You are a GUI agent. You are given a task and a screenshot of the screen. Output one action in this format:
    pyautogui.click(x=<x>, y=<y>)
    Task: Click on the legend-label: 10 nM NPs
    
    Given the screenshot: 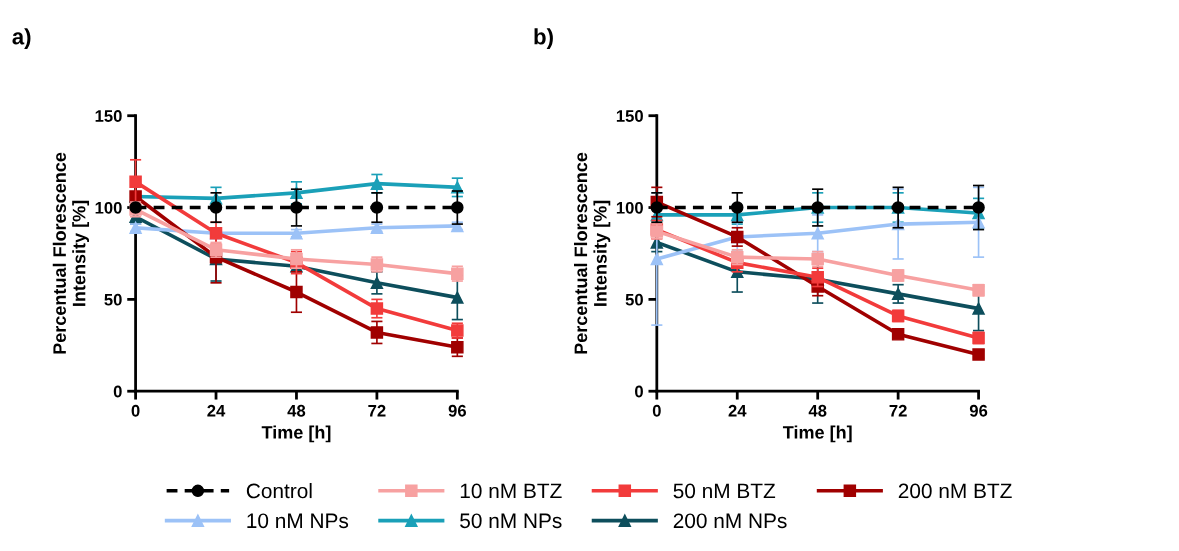 What is the action you would take?
    pyautogui.click(x=298, y=521)
    